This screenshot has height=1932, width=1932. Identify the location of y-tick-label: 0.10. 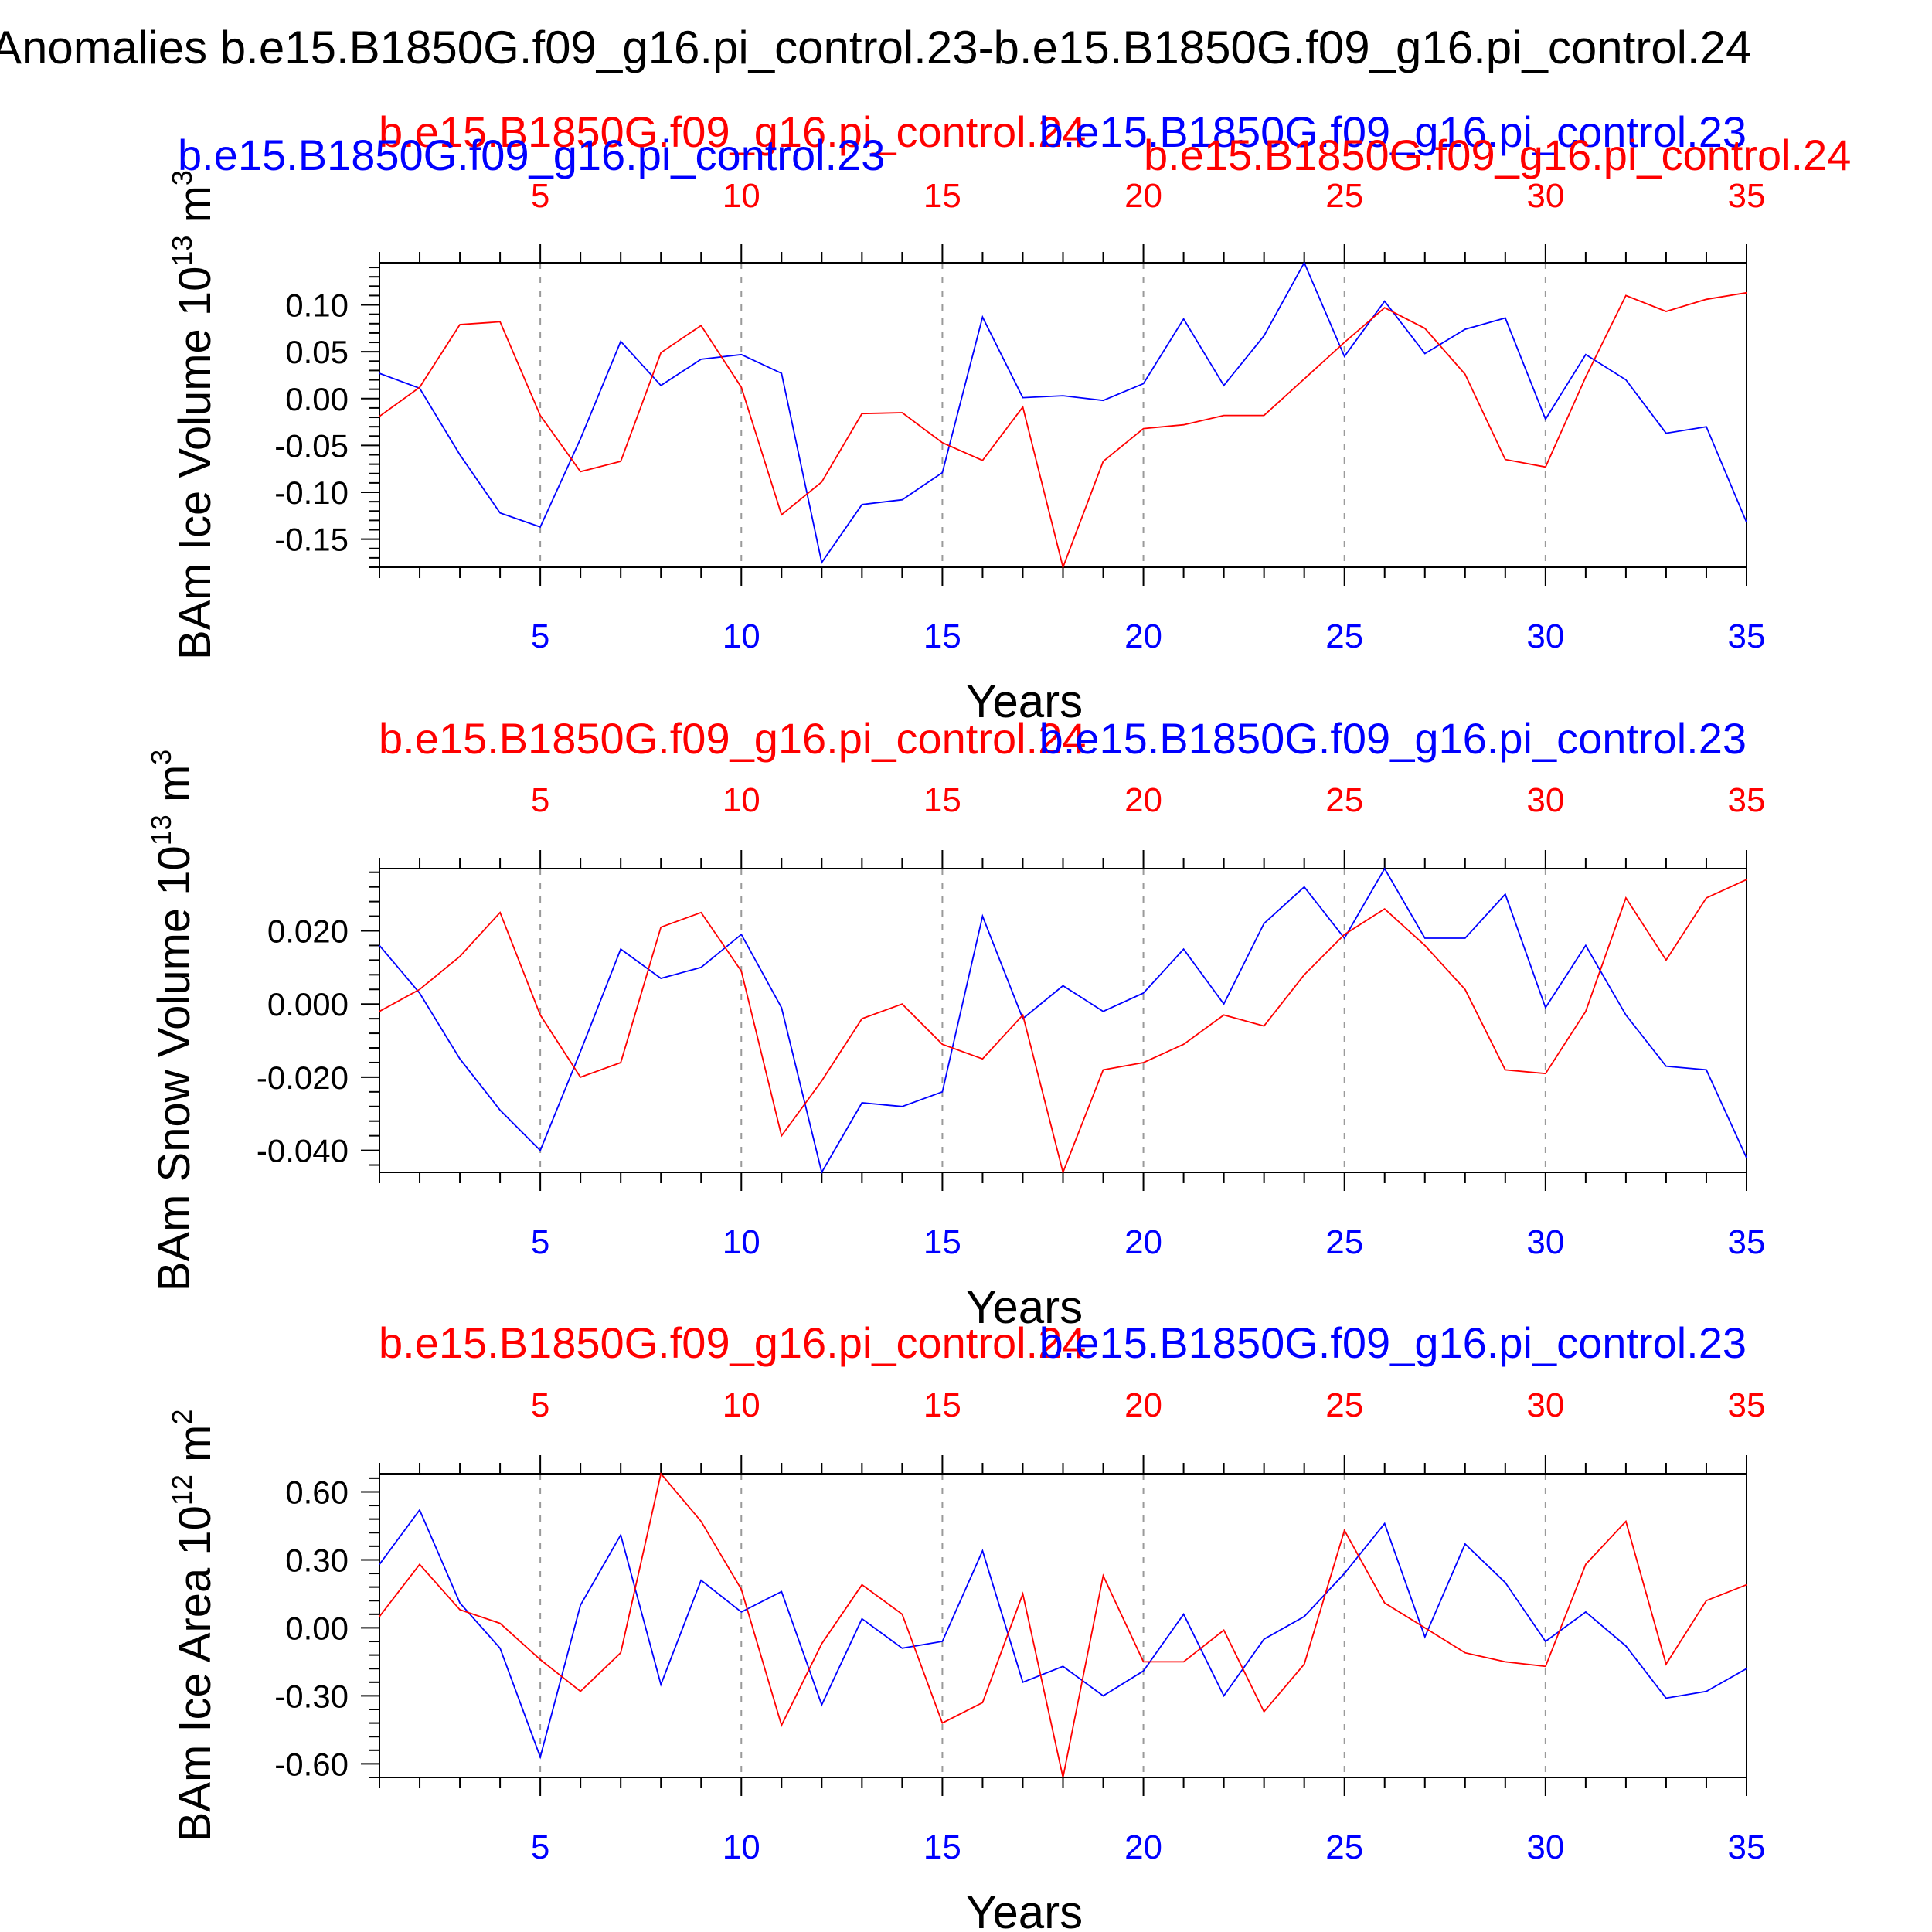
(317, 305).